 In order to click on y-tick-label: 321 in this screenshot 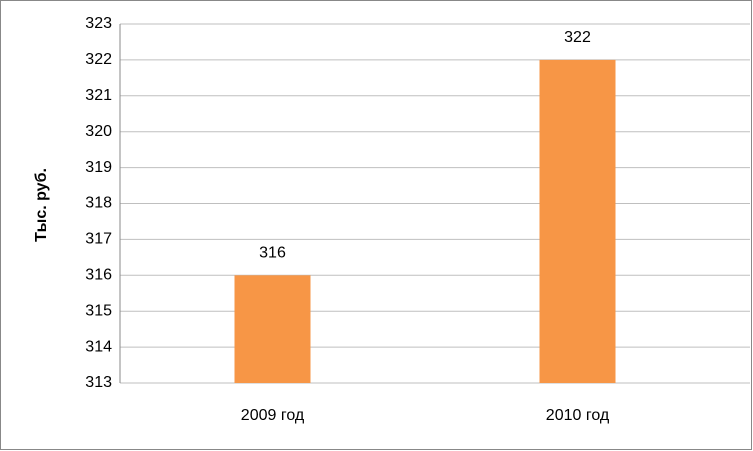, I will do `click(98, 95)`.